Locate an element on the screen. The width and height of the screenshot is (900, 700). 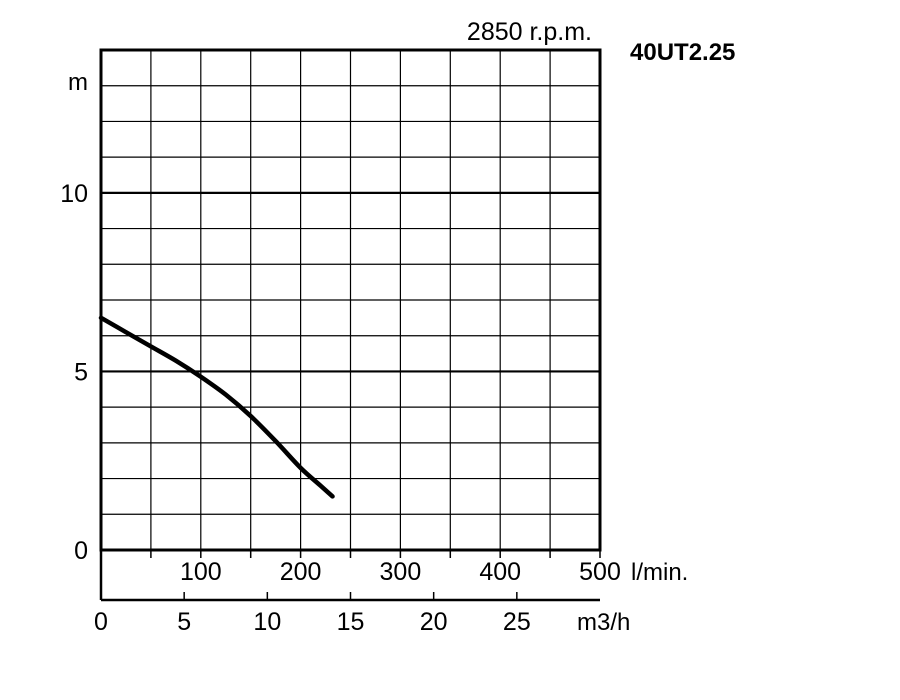
speed-label: 2850 r.p.m. is located at coordinates (529, 32).